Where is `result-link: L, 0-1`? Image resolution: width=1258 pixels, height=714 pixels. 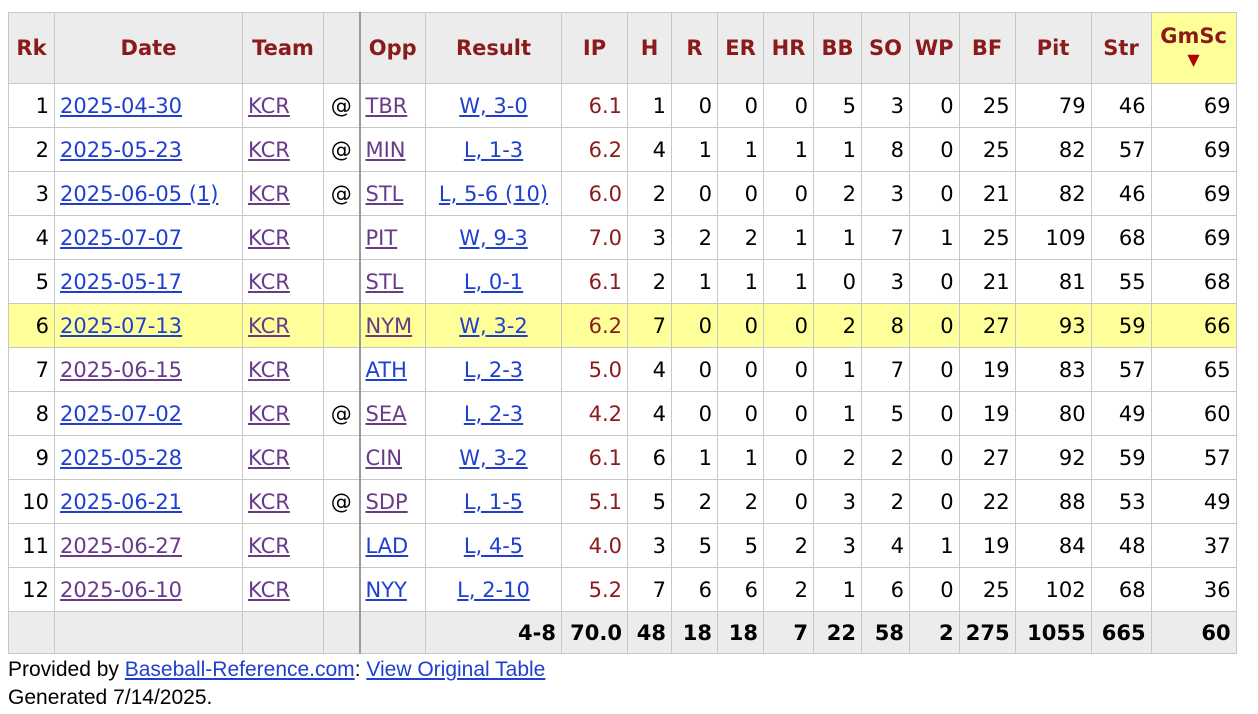 result-link: L, 0-1 is located at coordinates (493, 281).